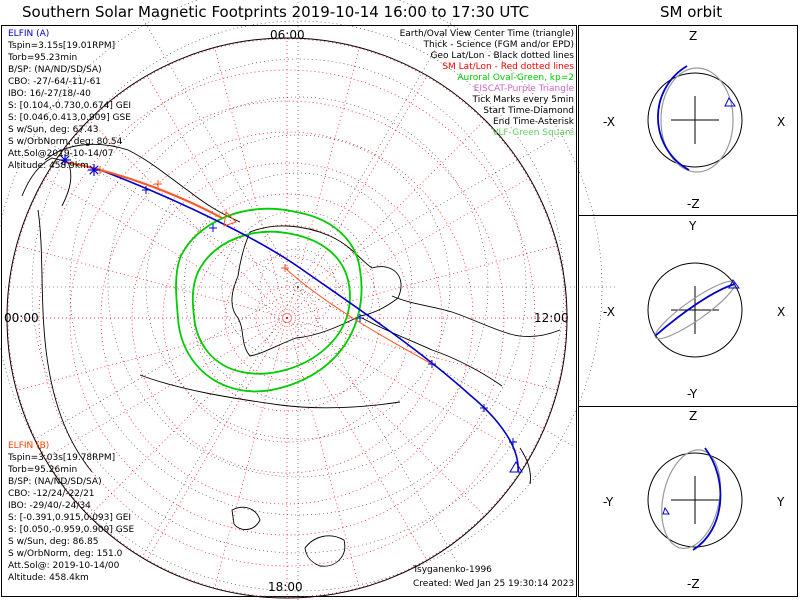 The image size is (800, 600). I want to click on legend-entry: SM Lat/Lon - Red dotted lines, so click(508, 67).